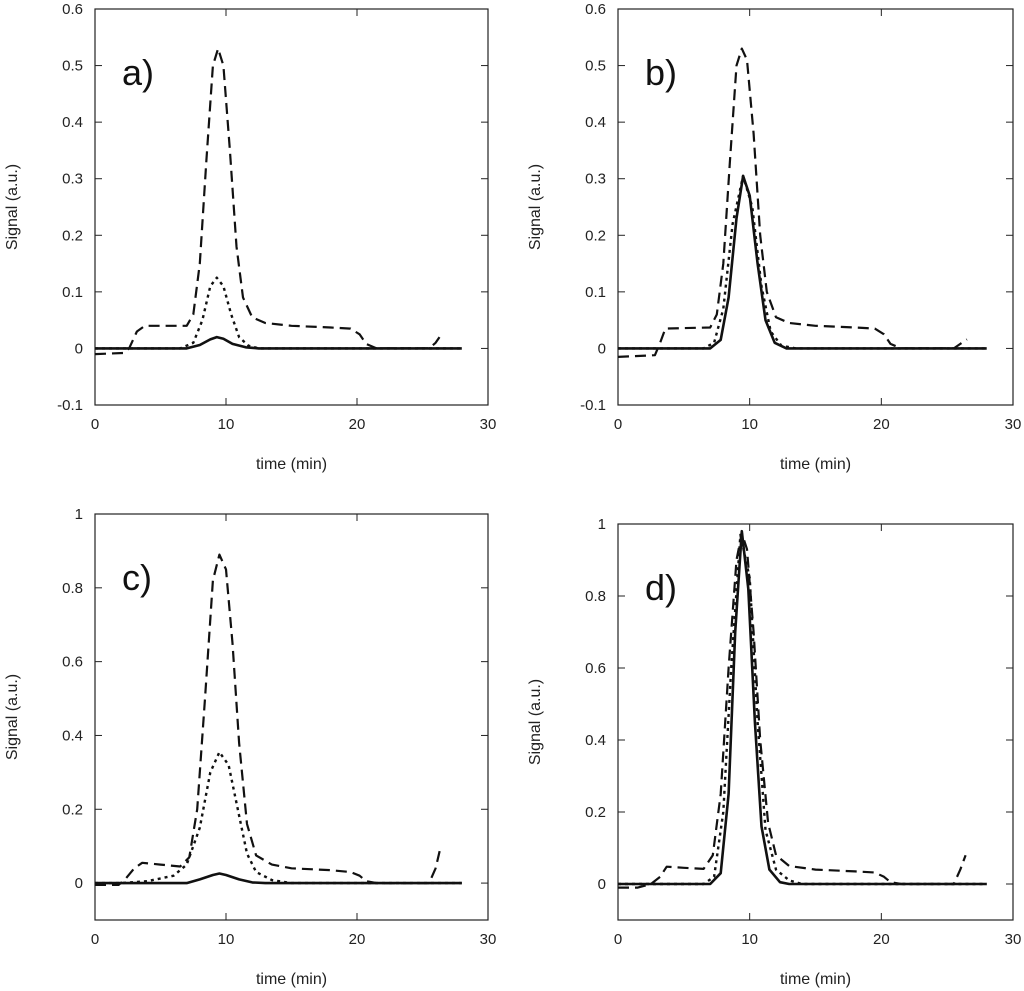  I want to click on series-line-a-solid, so click(278, 342).